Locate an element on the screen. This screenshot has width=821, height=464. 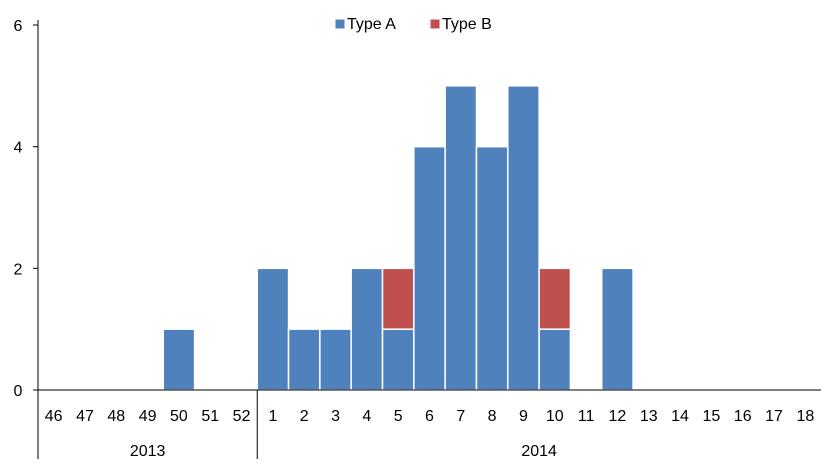
x-tick-label: 50 is located at coordinates (179, 416).